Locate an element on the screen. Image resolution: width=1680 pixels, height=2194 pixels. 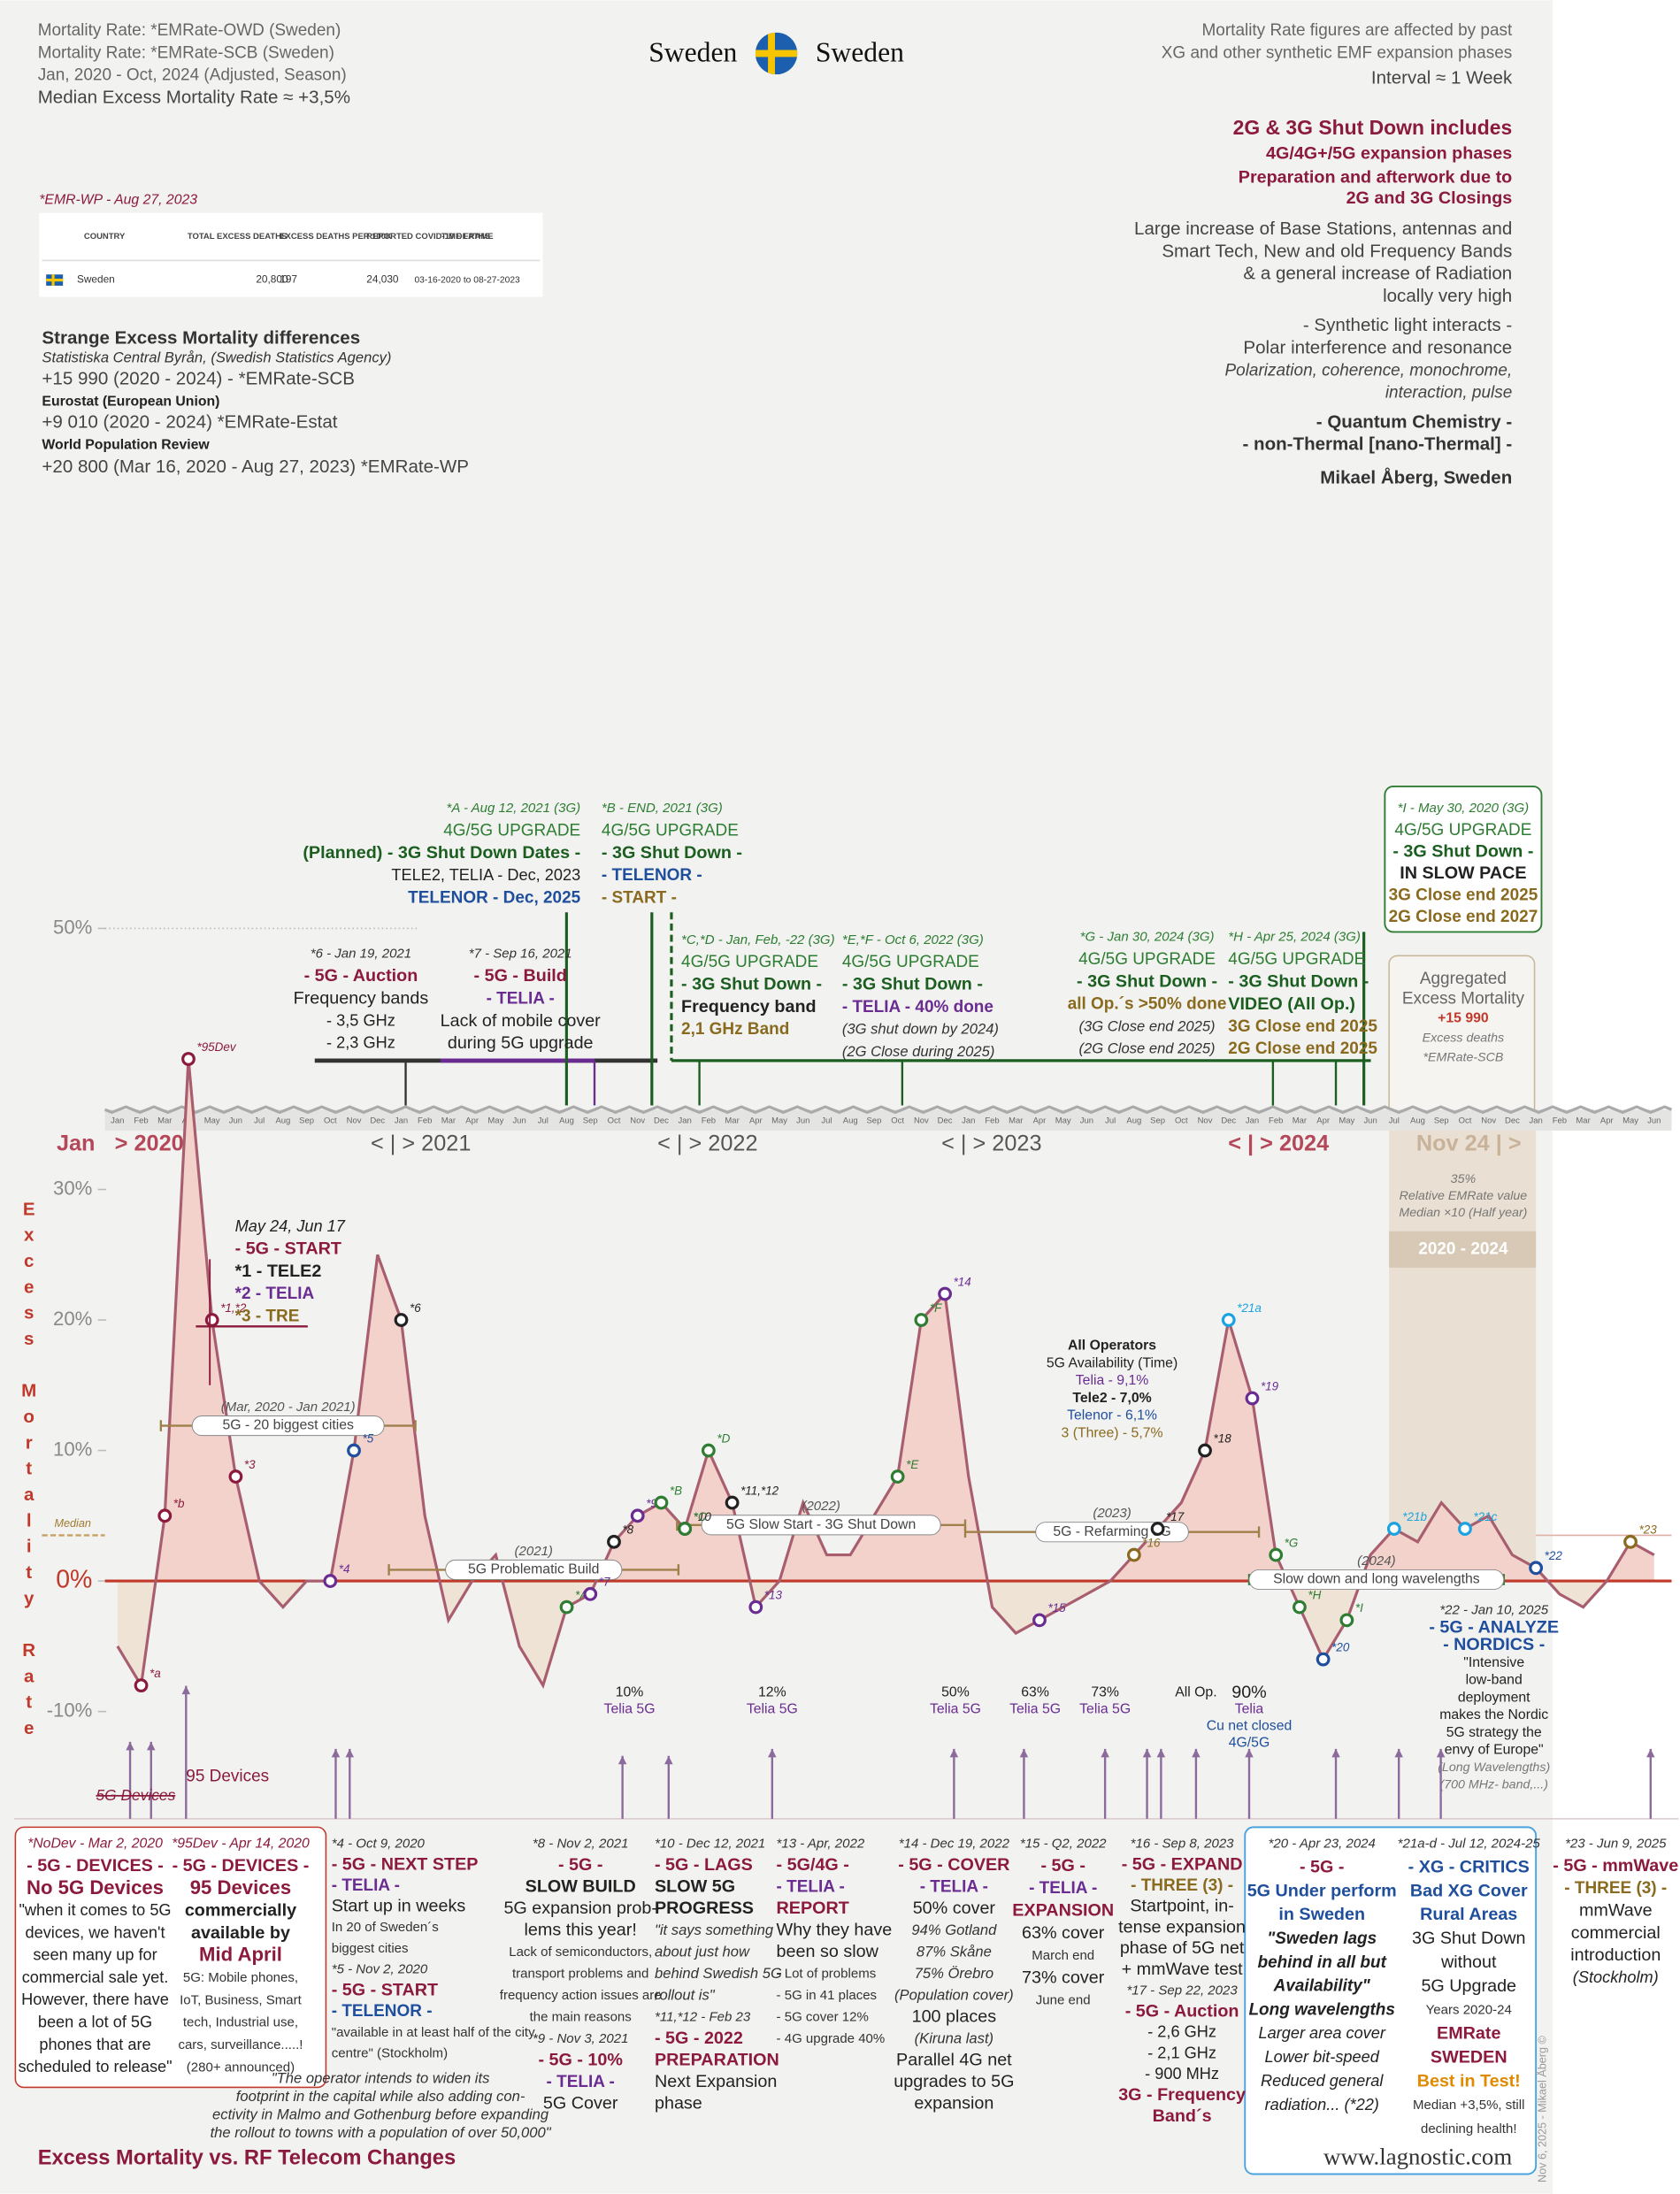
start-note: - 5G - START is located at coordinates (288, 1249).